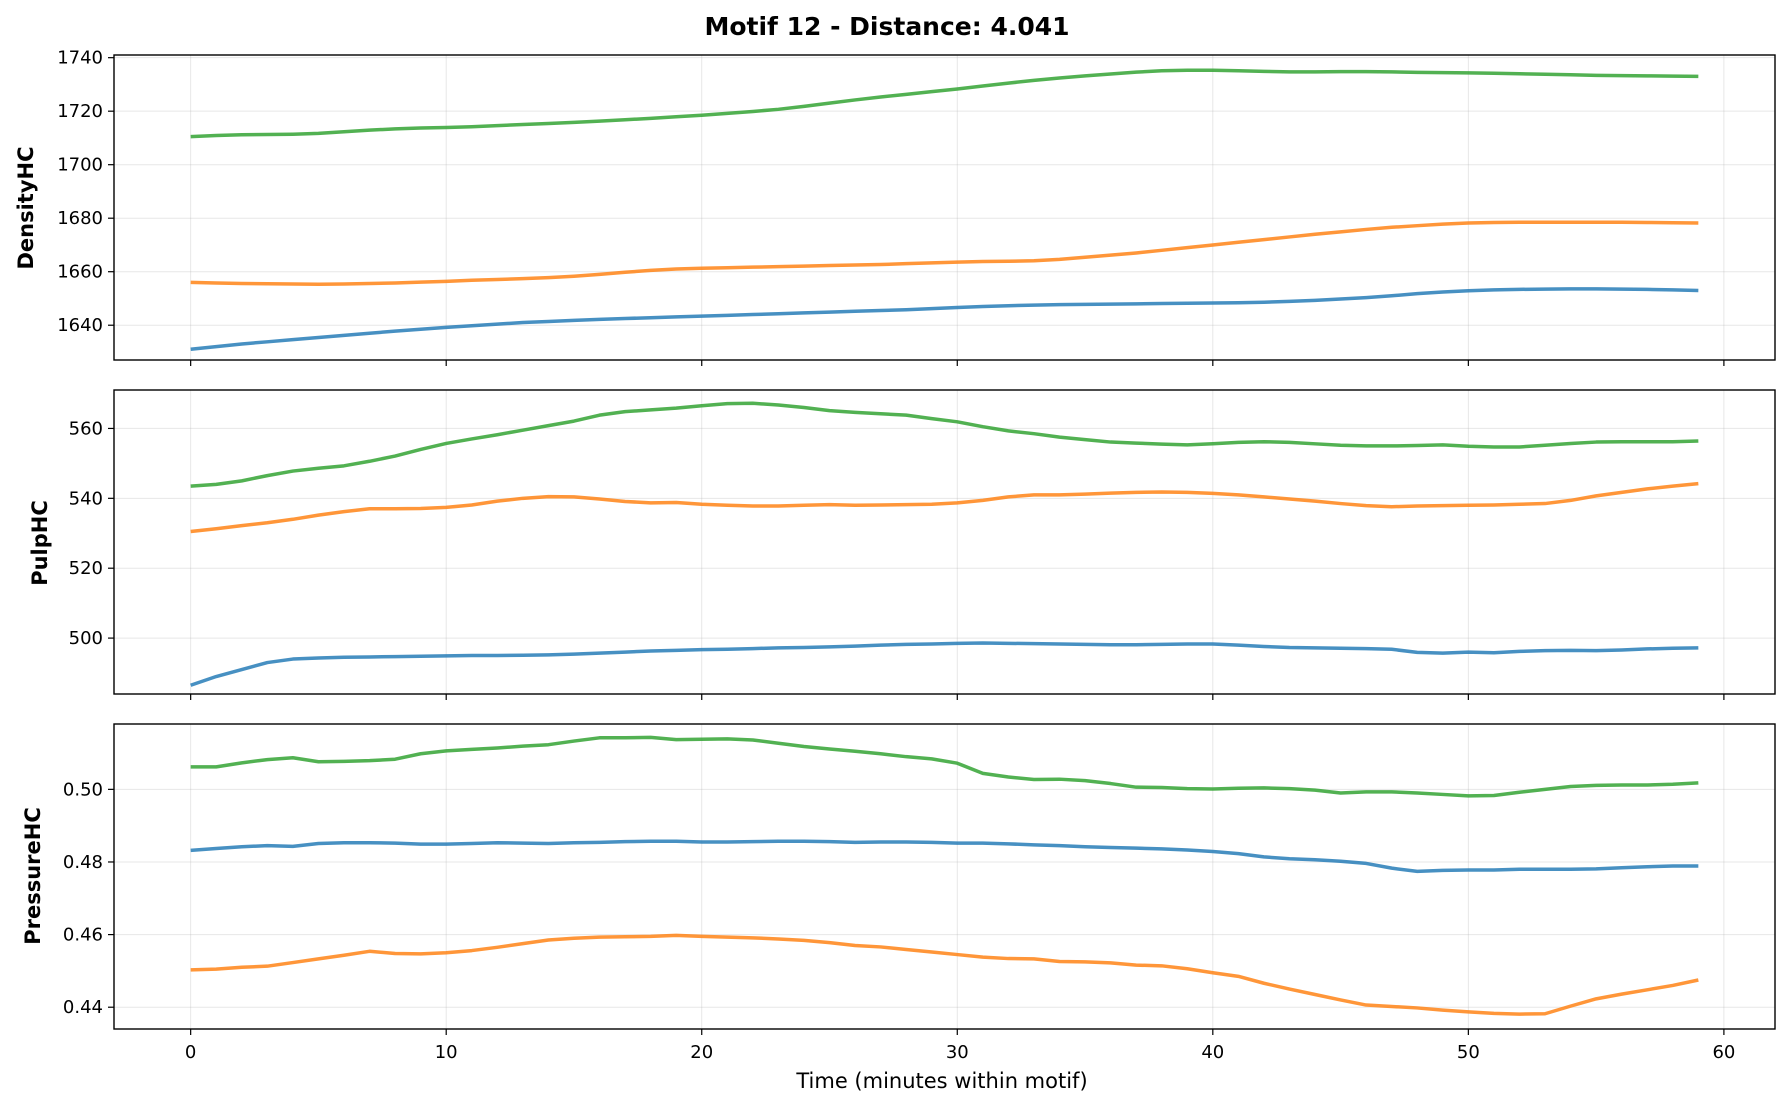  Describe the element at coordinates (33, 876) in the screenshot. I see `y-axis-label-pressurehc: PressureHC` at that location.